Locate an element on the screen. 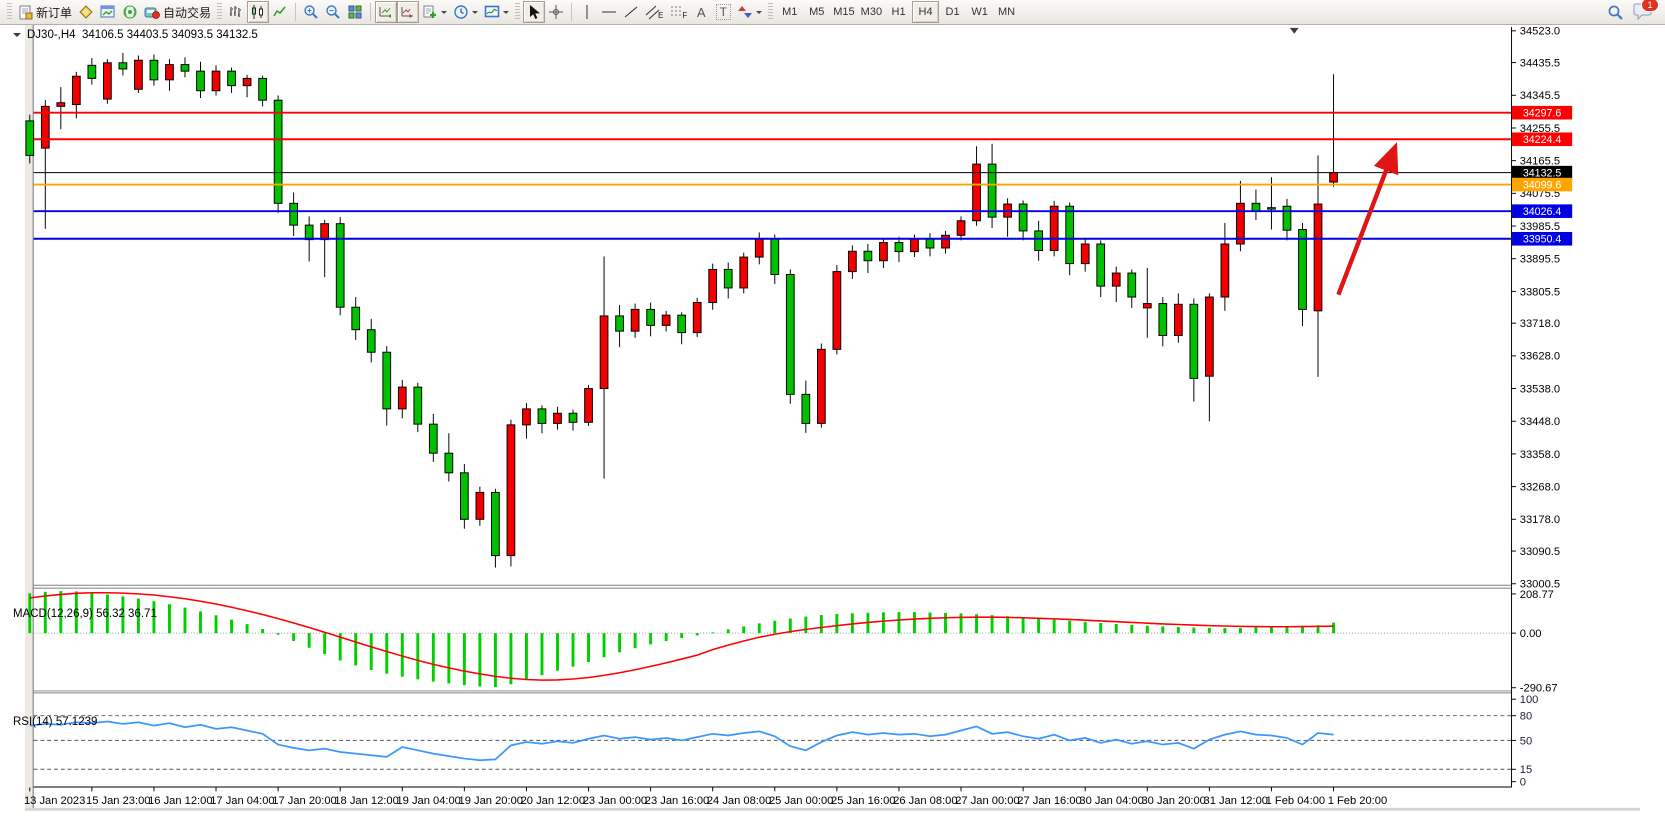 This screenshot has height=835, width=1665. auto-trading-button: 自动交易 is located at coordinates (177, 12).